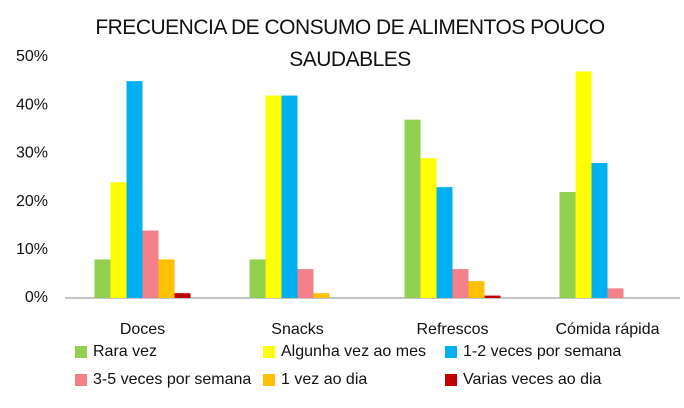 The width and height of the screenshot is (684, 408). Describe the element at coordinates (36, 297) in the screenshot. I see `y-tick-label: 0%` at that location.